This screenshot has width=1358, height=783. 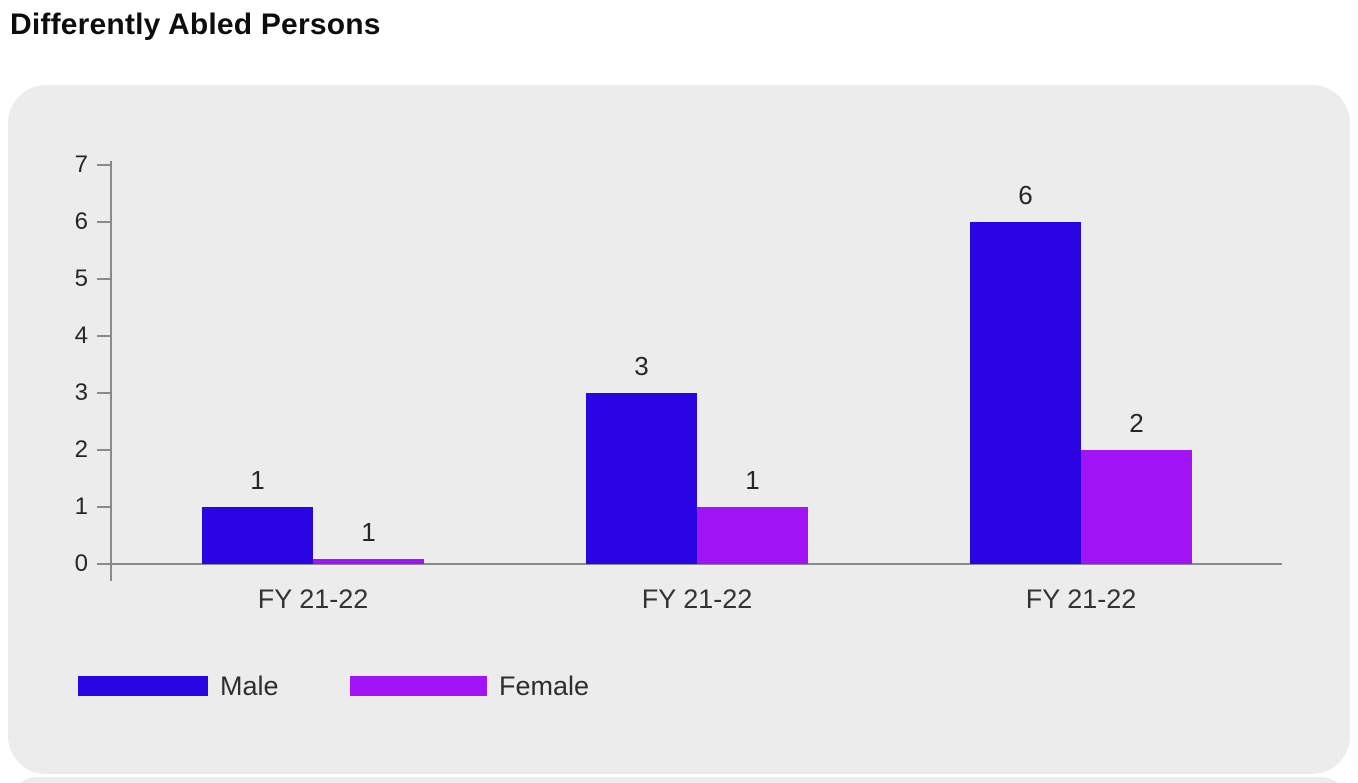 What do you see at coordinates (679, 780) in the screenshot?
I see `next-card-peek` at bounding box center [679, 780].